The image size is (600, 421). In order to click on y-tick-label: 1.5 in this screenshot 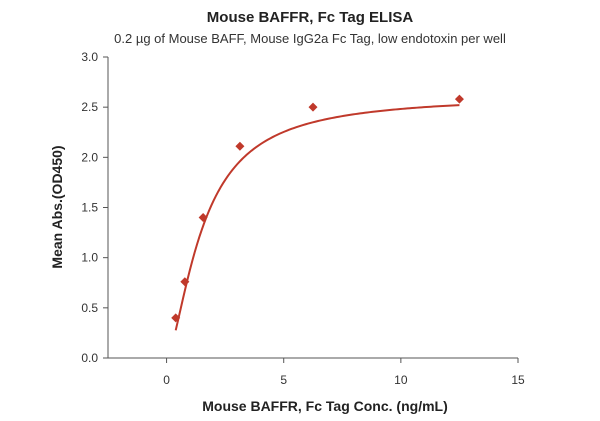, I will do `click(89, 208)`.